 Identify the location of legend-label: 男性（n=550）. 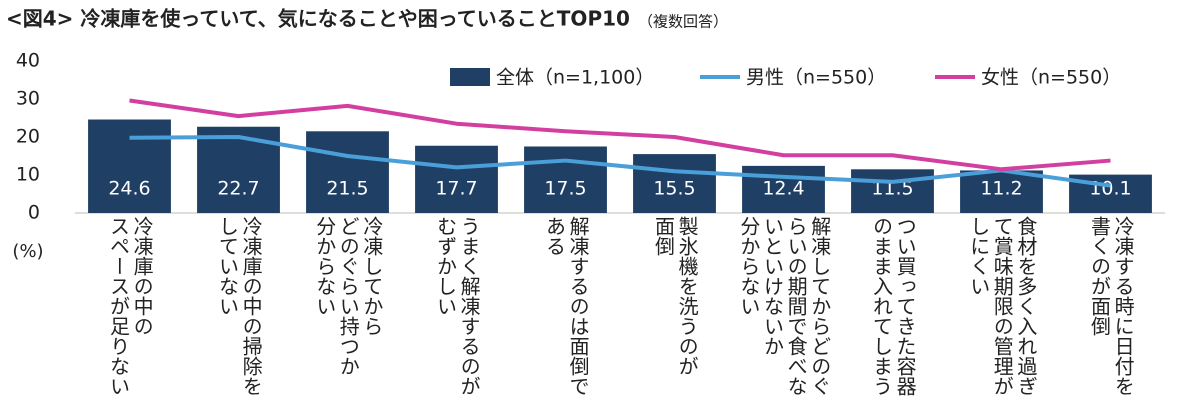
(816, 78).